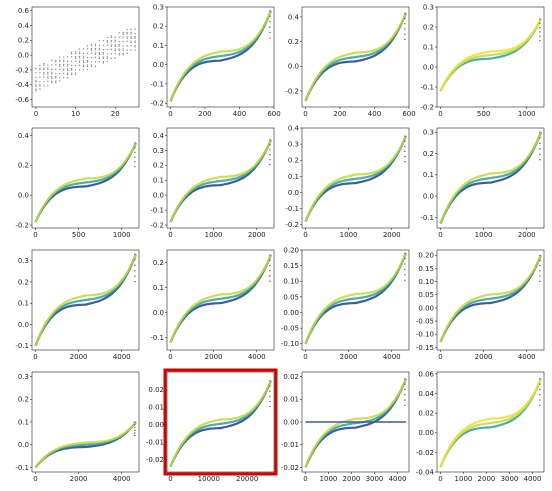 The width and height of the screenshot is (552, 491). Describe the element at coordinates (22, 85) in the screenshot. I see `y-tick-label: -0.4` at that location.